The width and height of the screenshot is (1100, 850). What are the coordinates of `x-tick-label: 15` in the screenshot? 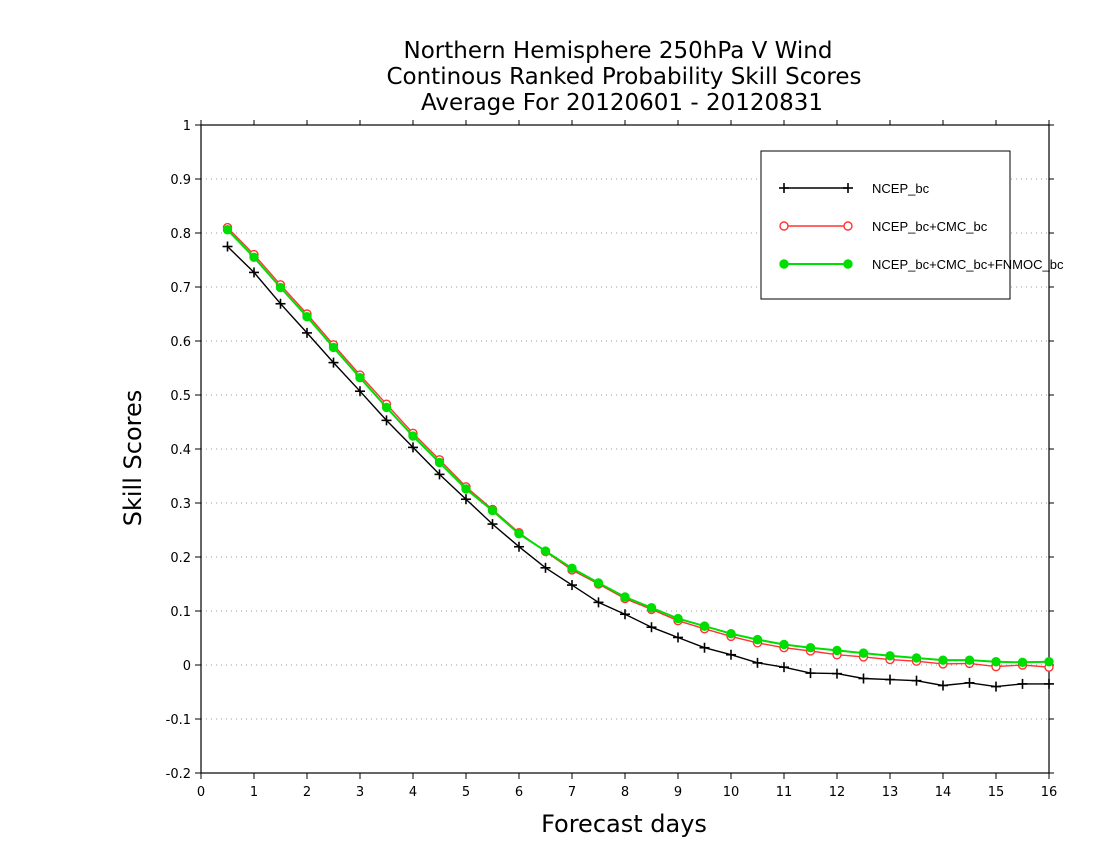 It's located at (996, 792).